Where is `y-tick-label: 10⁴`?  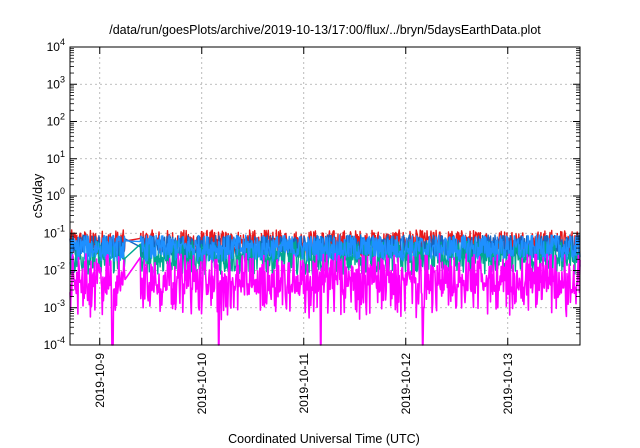 y-tick-label: 10⁴ is located at coordinates (56, 45).